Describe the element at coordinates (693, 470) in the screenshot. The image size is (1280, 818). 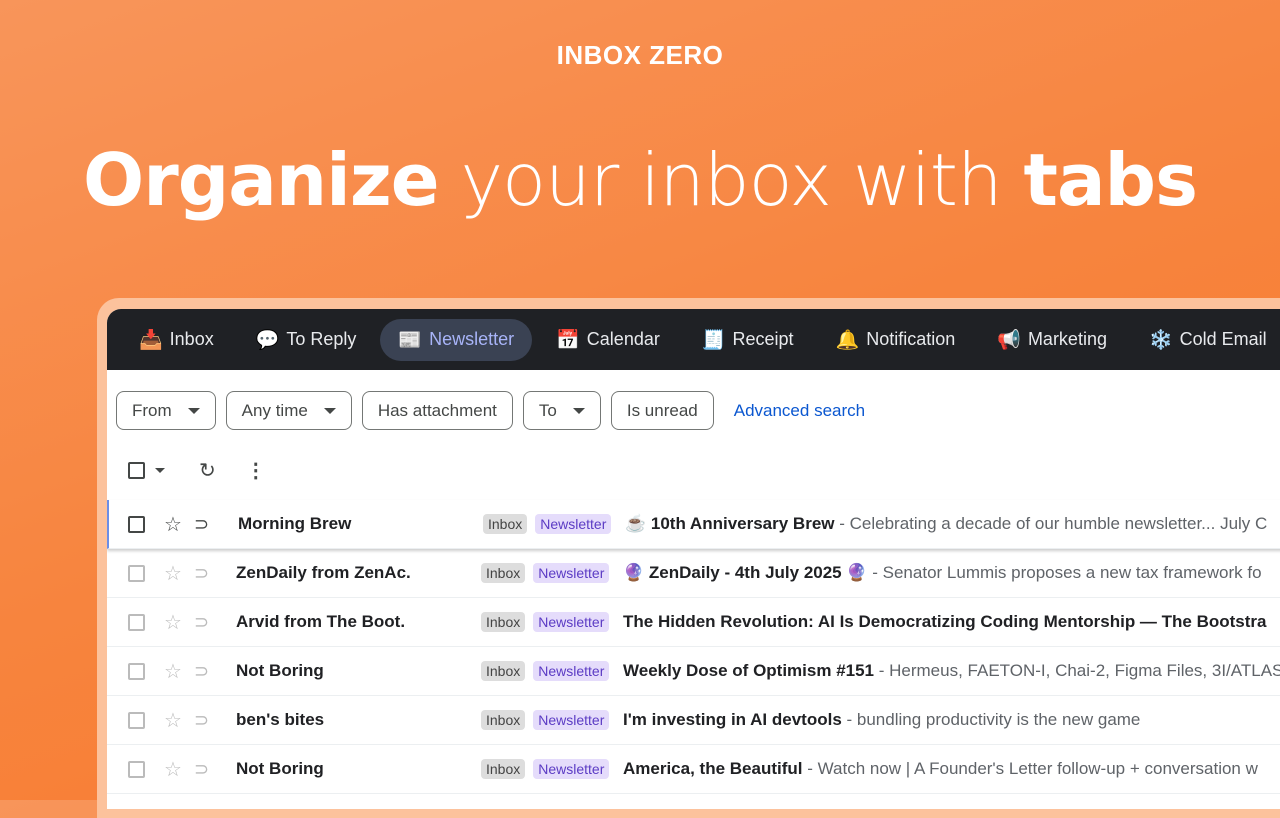
I see `list-toolbar: ↻ ⋮` at that location.